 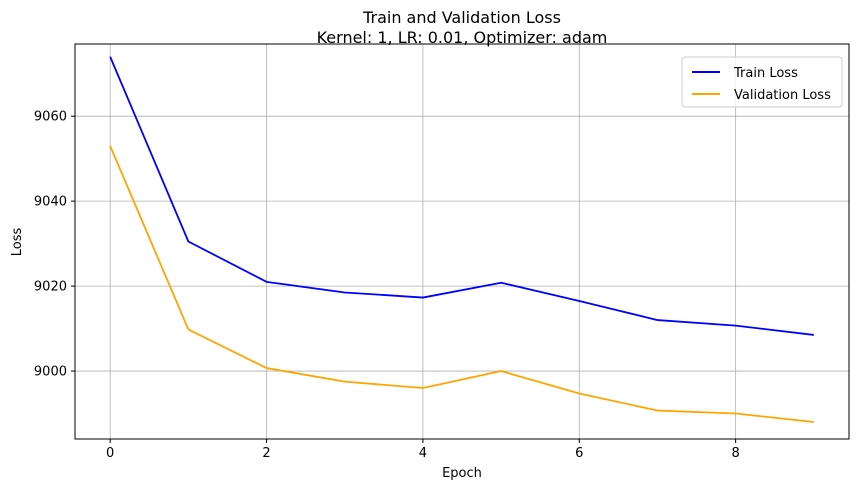 What do you see at coordinates (462, 37) in the screenshot?
I see `chart-subtitle: Kernel: 1, LR: 0.01, Optimizer: adam` at bounding box center [462, 37].